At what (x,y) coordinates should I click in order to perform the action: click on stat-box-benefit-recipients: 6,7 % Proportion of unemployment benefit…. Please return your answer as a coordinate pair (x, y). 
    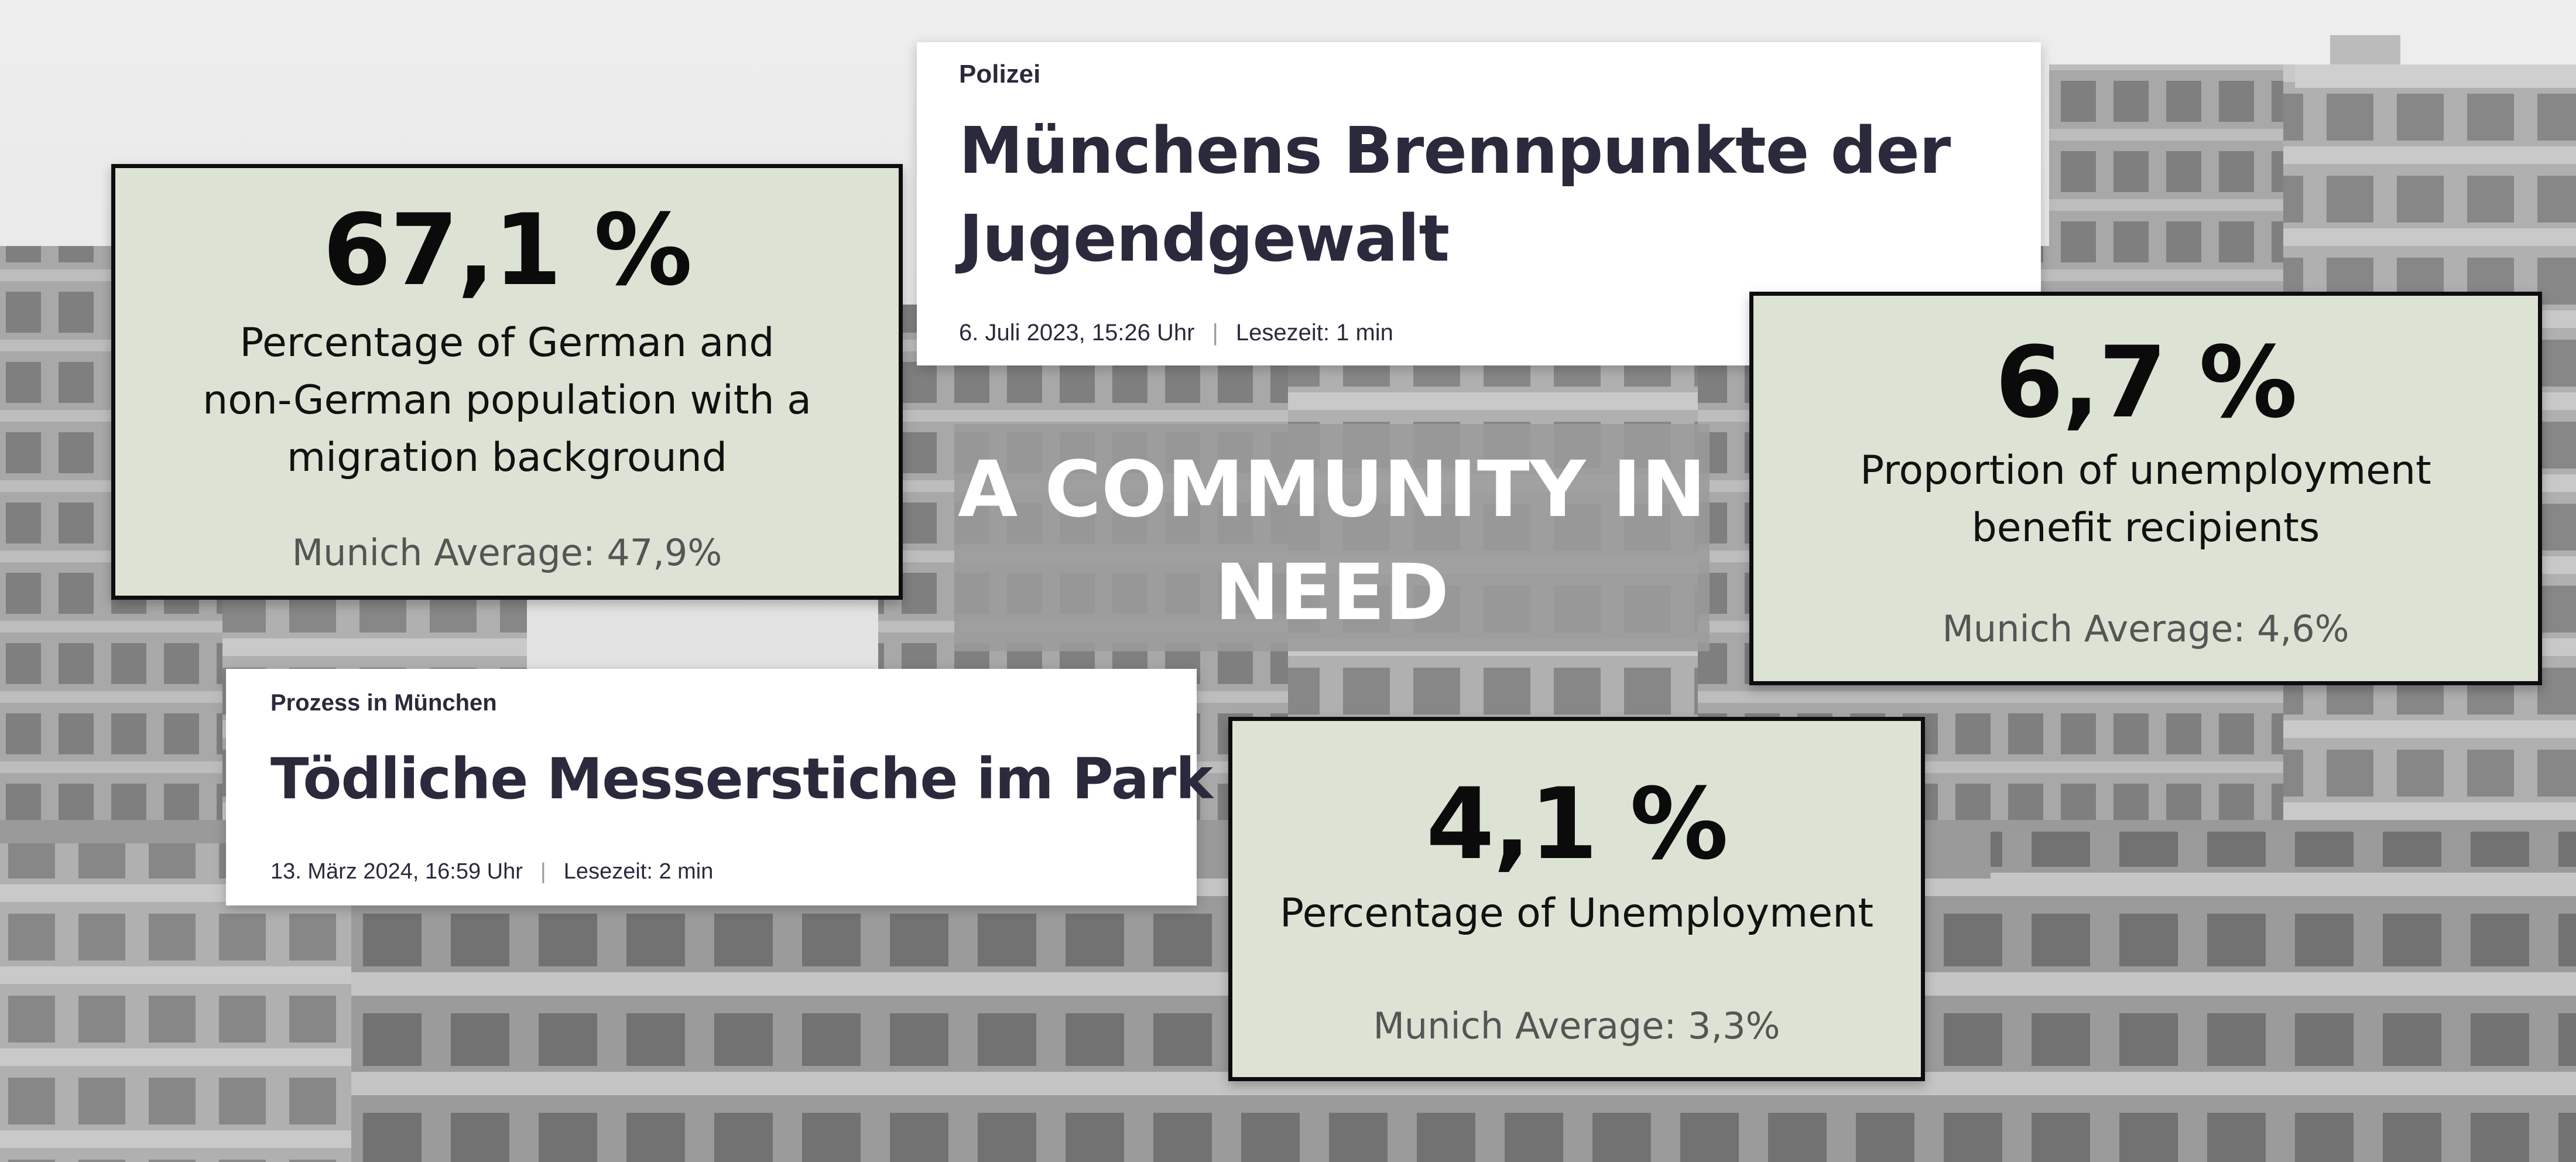
    Looking at the image, I should click on (2145, 488).